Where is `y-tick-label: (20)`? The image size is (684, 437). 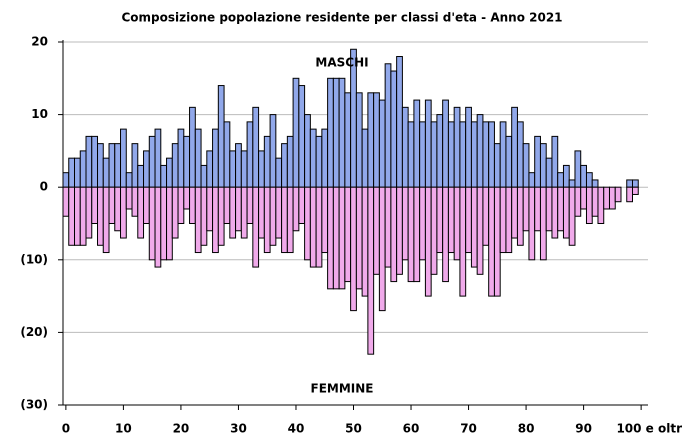 y-tick-label: (20) is located at coordinates (34, 332).